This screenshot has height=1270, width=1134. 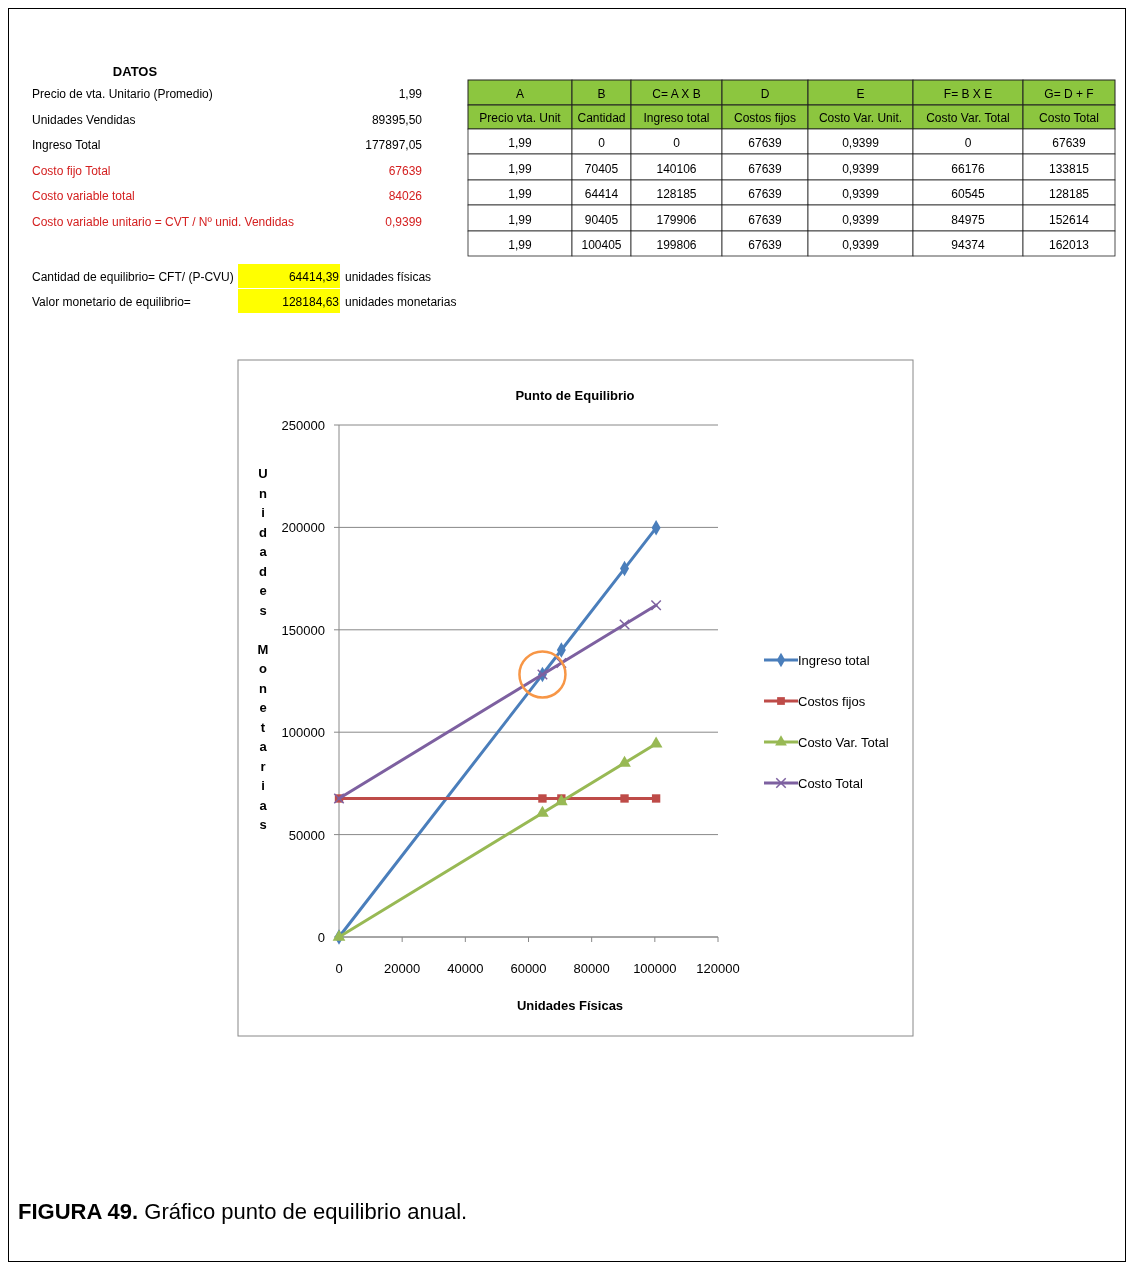 What do you see at coordinates (78, 1211) in the screenshot?
I see `text: FIGURA 49.` at bounding box center [78, 1211].